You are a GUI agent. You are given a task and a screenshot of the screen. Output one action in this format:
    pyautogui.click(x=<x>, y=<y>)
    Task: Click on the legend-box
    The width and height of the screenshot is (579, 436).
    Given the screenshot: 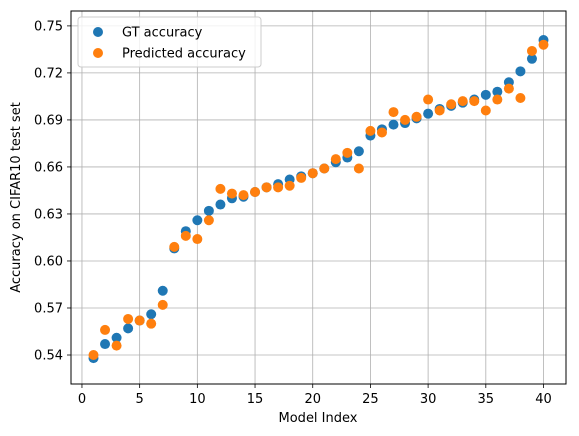 What is the action you would take?
    pyautogui.click(x=169, y=42)
    